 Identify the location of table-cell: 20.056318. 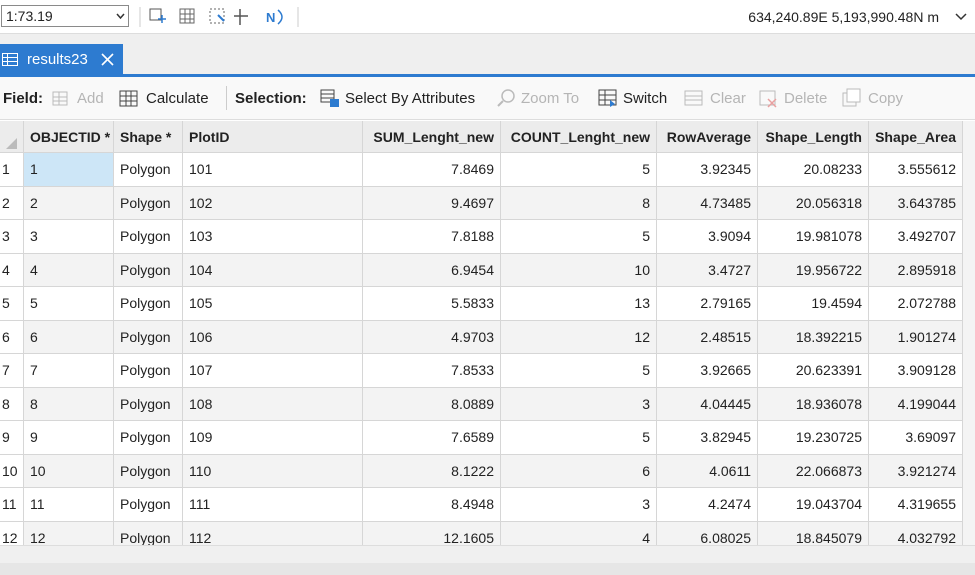
(813, 203).